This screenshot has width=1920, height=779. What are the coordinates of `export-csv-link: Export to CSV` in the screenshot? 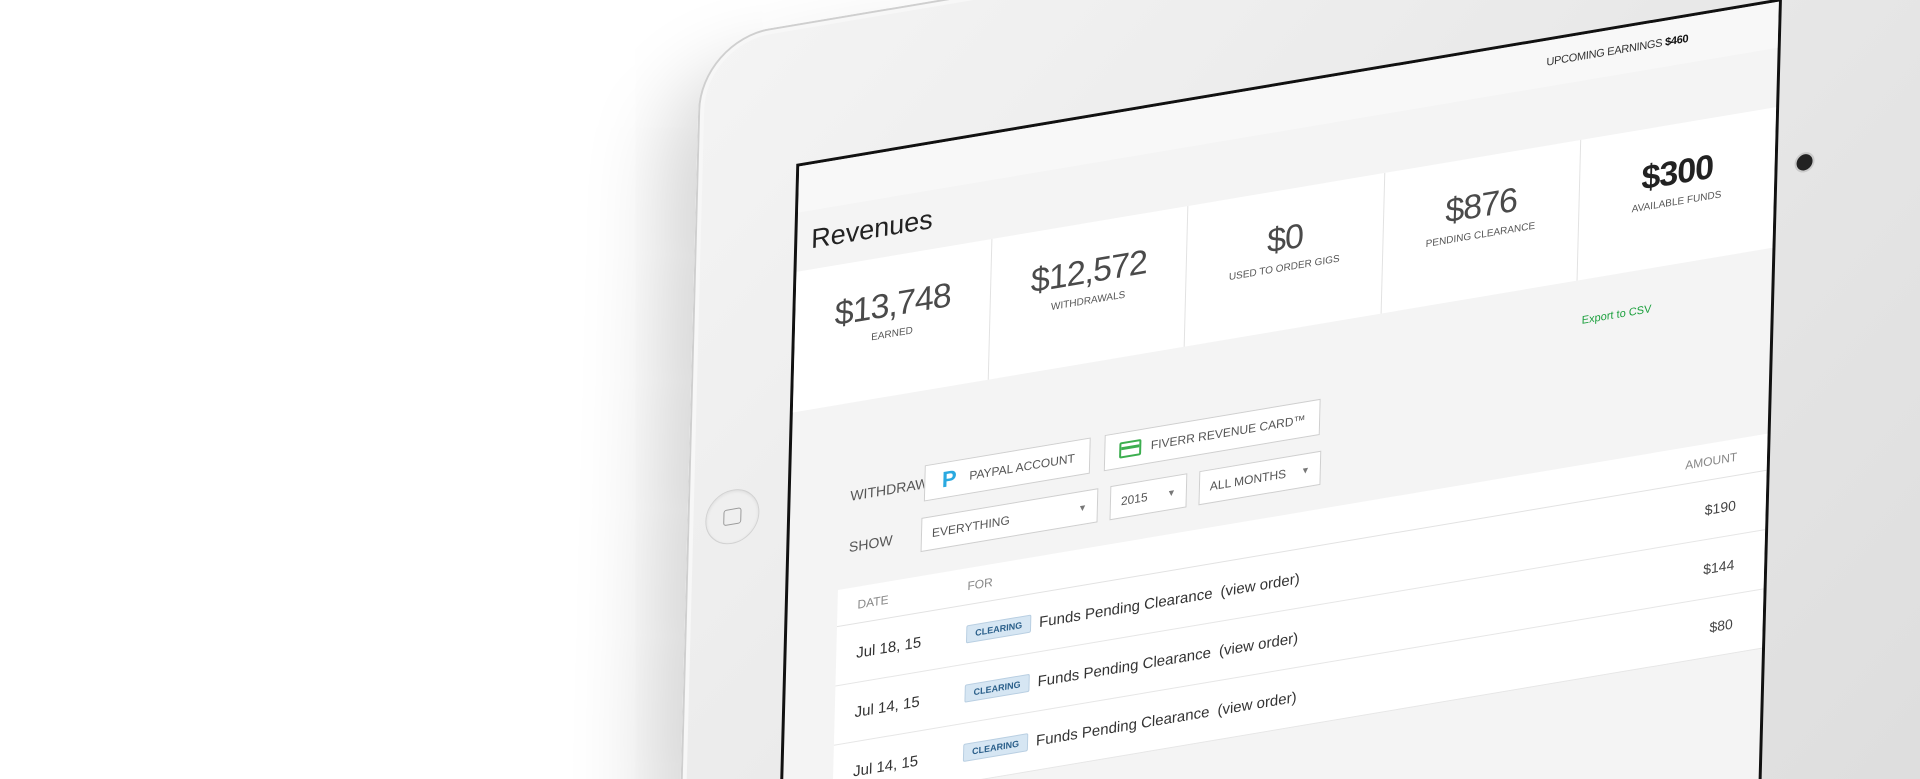 It's located at (1616, 315).